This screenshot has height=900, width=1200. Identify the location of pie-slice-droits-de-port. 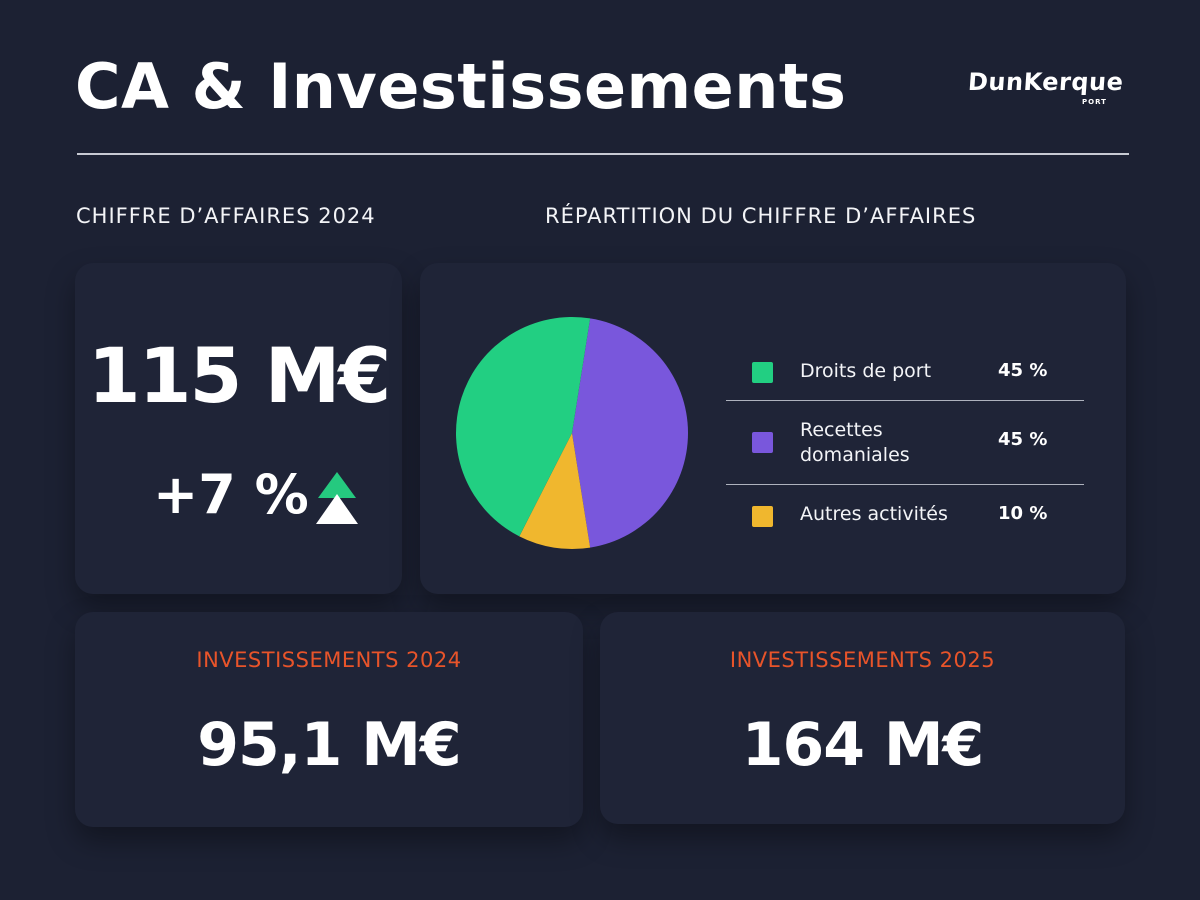
(523, 427).